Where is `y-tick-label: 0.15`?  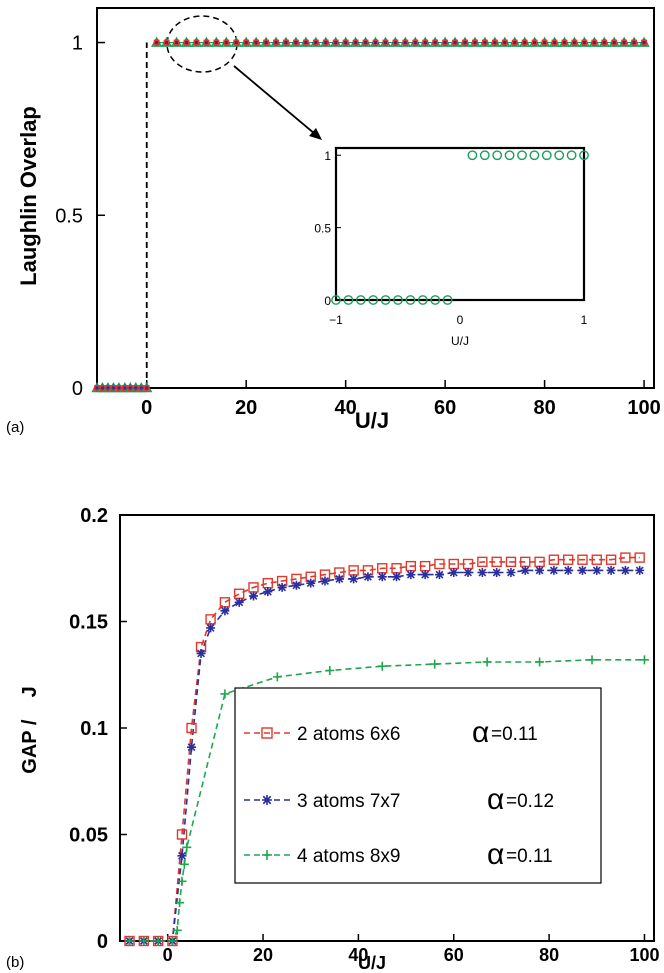 y-tick-label: 0.15 is located at coordinates (88, 623).